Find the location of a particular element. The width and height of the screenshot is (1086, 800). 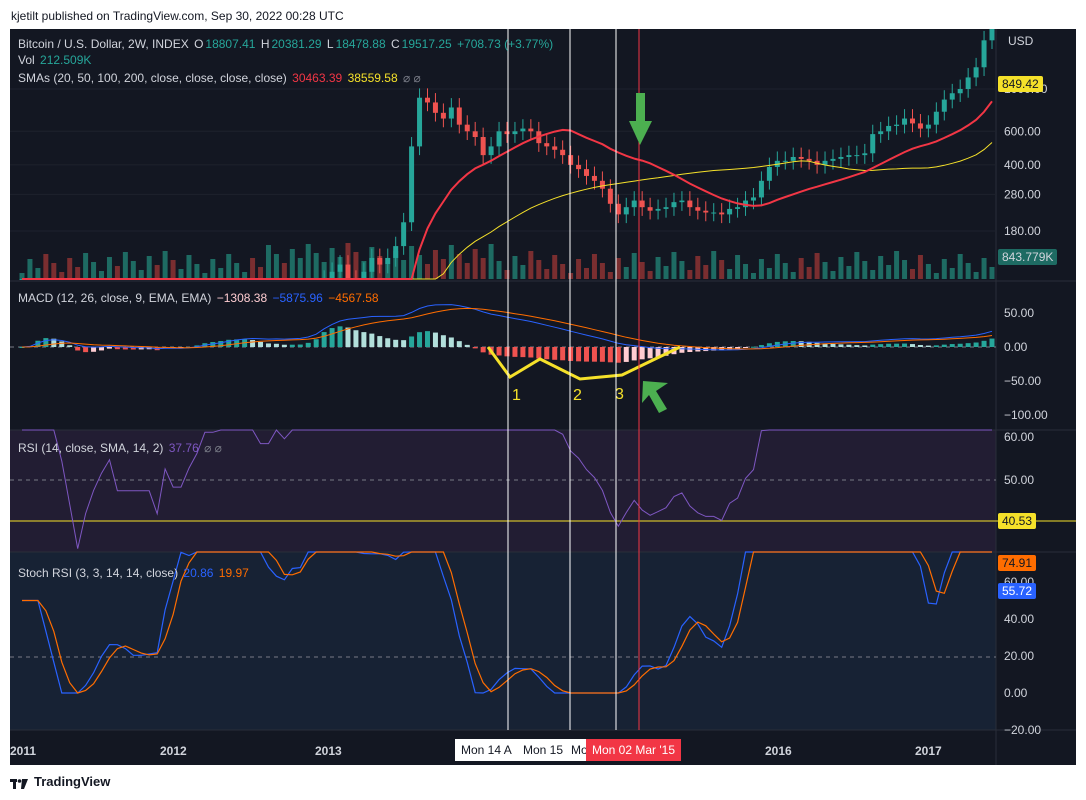

sma-hidden-icons: ⌀ ⌀ is located at coordinates (411, 78).